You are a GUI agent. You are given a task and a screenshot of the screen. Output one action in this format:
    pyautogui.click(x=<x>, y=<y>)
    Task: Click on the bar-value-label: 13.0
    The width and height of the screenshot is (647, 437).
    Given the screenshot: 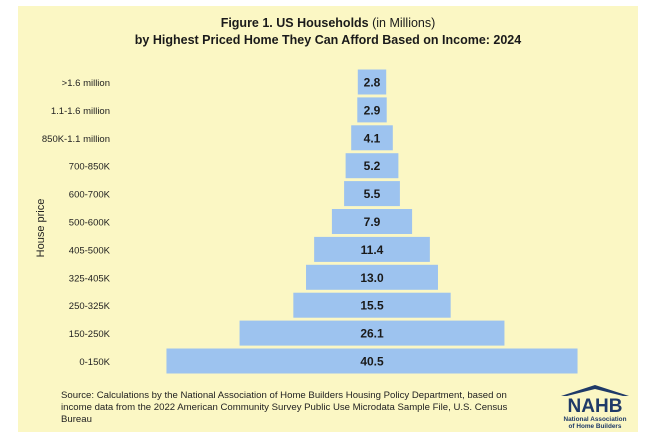 What is the action you would take?
    pyautogui.click(x=372, y=278)
    